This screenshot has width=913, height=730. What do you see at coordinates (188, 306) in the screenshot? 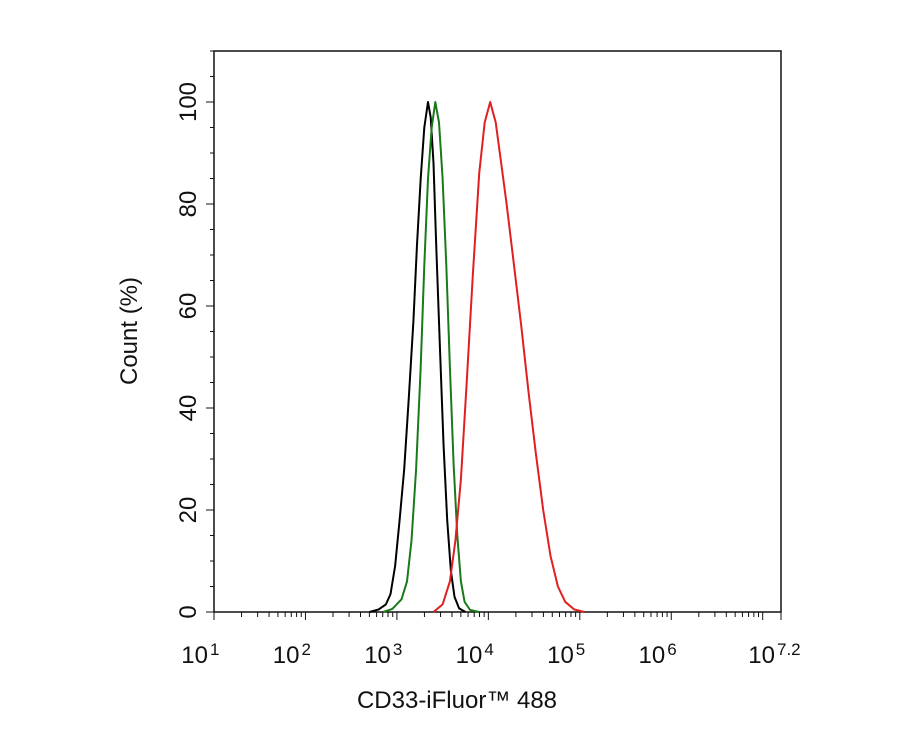
I see `y-tick-label: 60` at bounding box center [188, 306].